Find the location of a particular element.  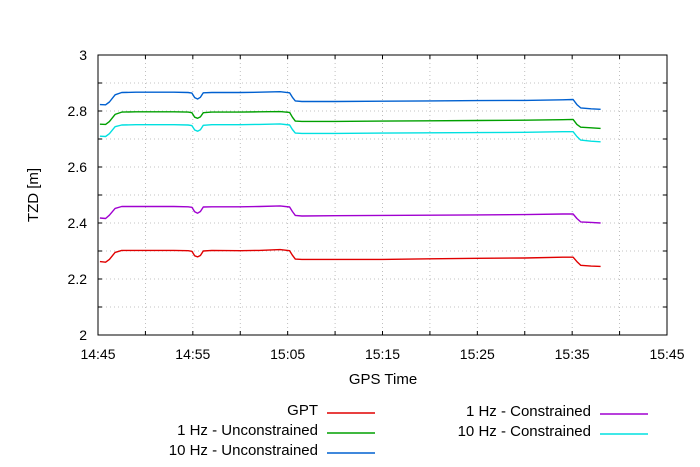

x-tick-label: 14:55 is located at coordinates (192, 354).